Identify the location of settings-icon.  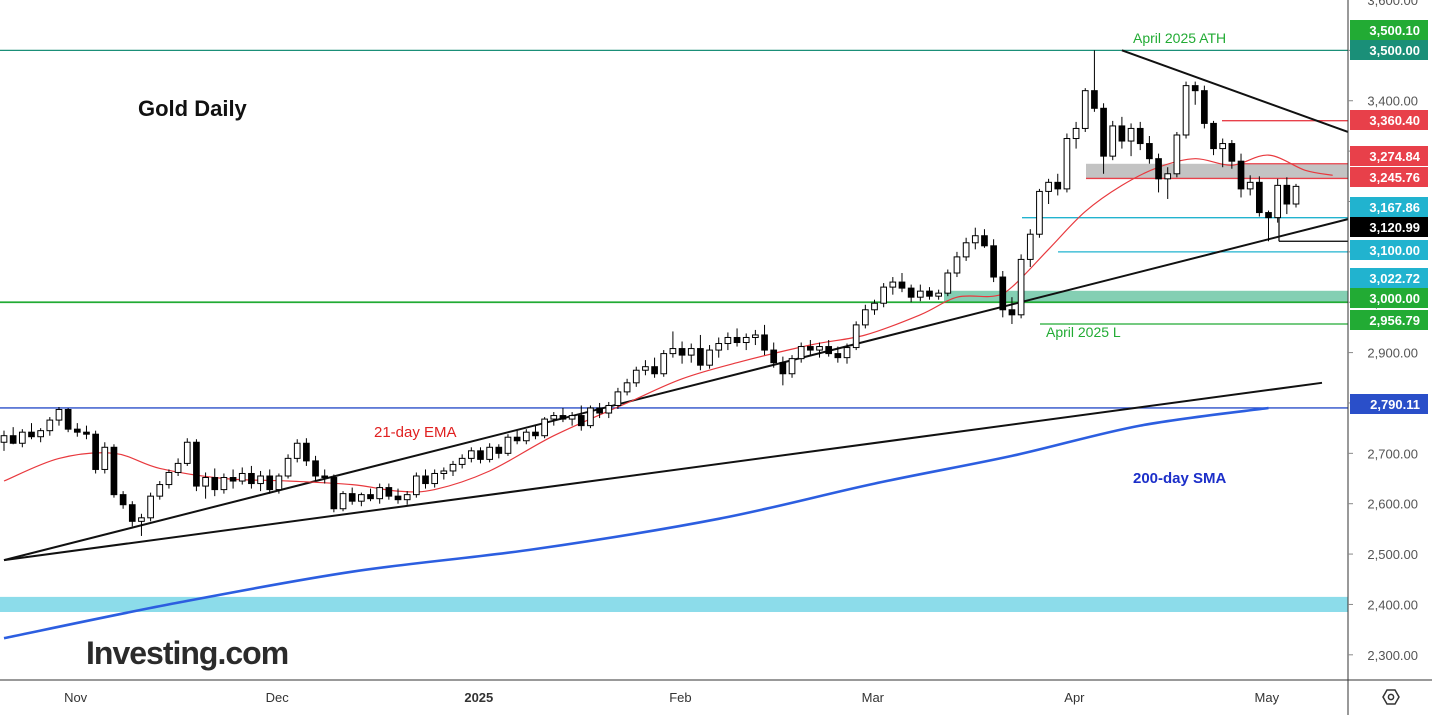
(1391, 697).